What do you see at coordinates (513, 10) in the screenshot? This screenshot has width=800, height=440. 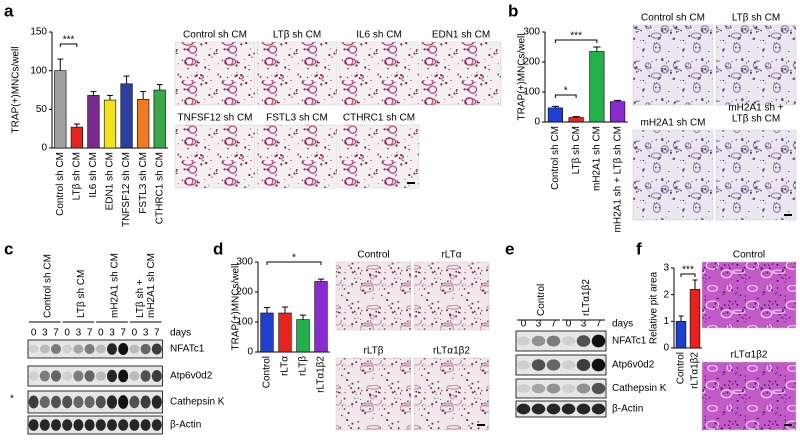 I see `panel-letter: b` at bounding box center [513, 10].